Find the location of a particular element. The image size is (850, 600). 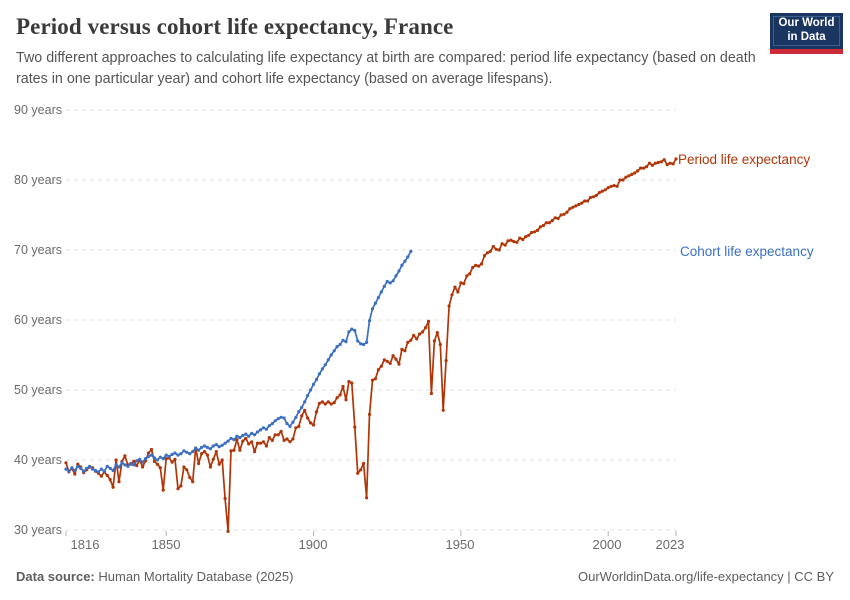

y-axis-tick-90: 90 years is located at coordinates (38, 110).